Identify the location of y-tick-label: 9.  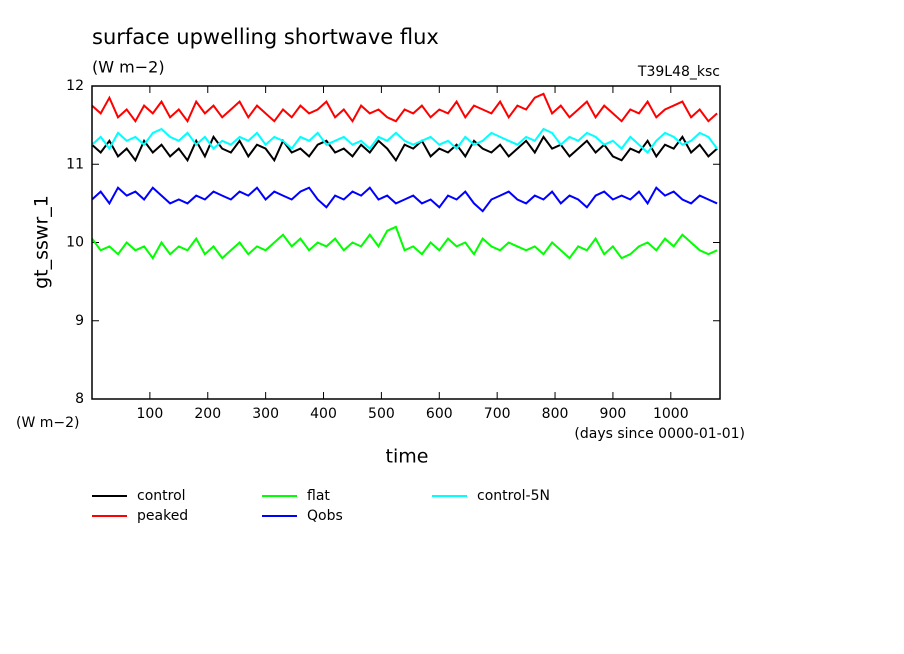
(79, 321).